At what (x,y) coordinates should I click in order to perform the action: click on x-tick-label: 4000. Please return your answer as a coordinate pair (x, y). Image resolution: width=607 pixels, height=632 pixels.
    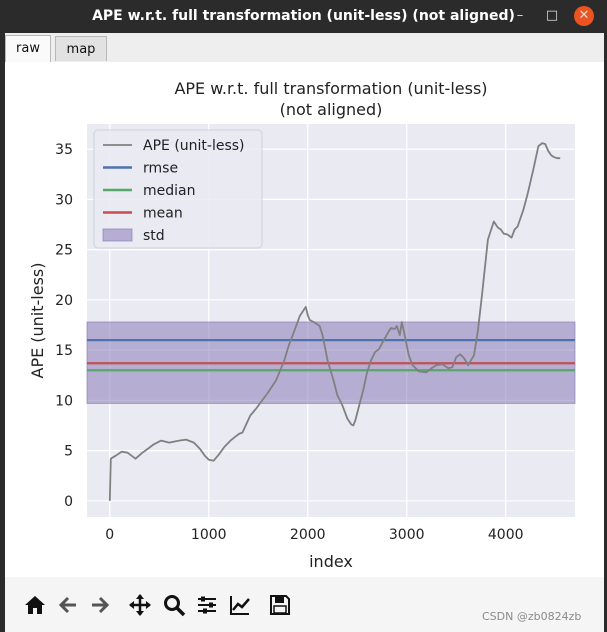
    Looking at the image, I should click on (506, 535).